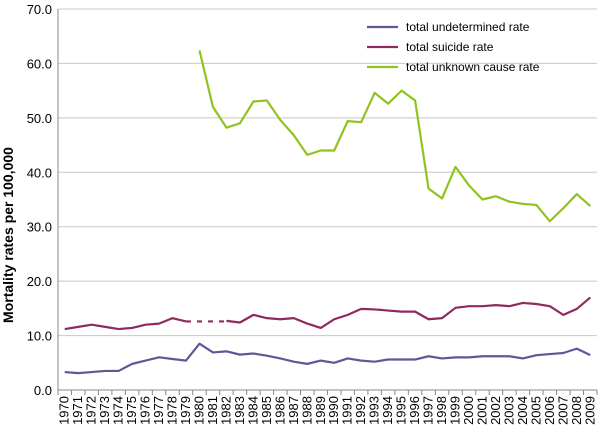 Image resolution: width=600 pixels, height=435 pixels. I want to click on x-tick-label: 1991, so click(347, 410).